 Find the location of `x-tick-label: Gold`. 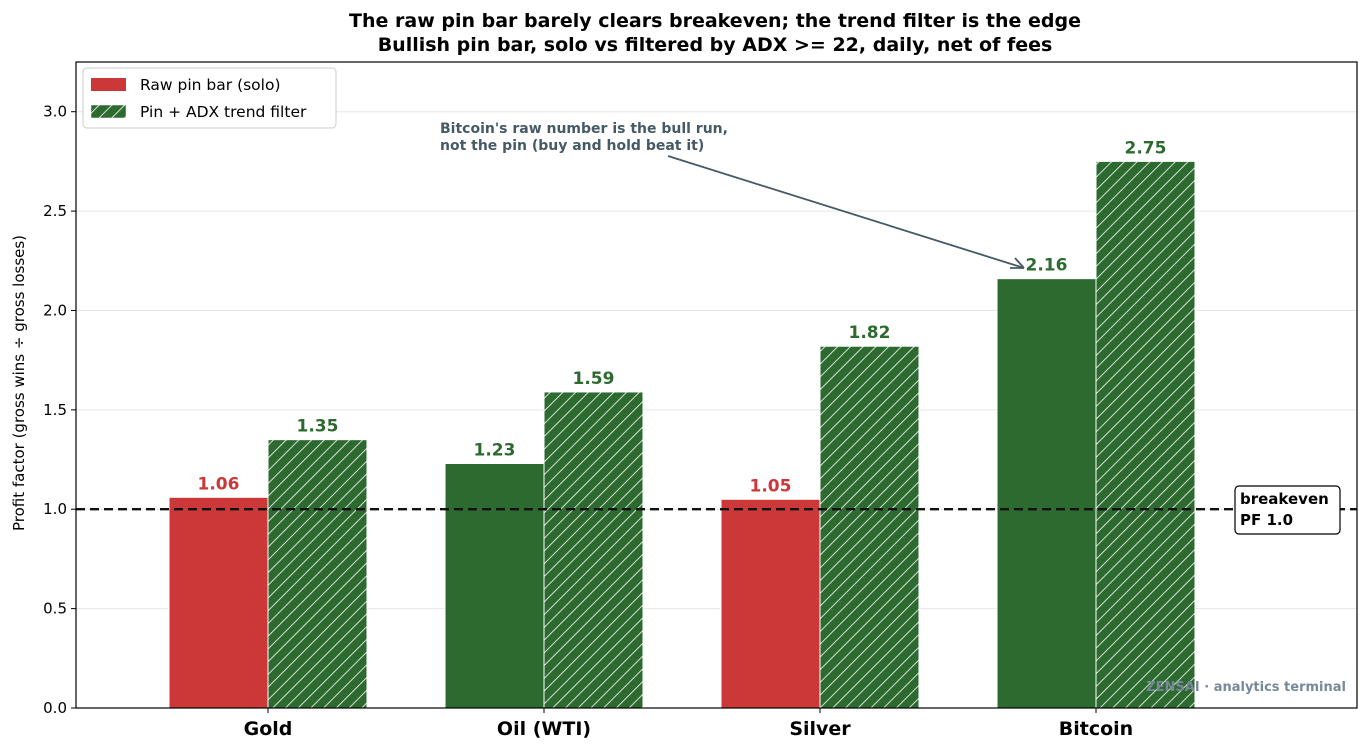

x-tick-label: Gold is located at coordinates (268, 729).